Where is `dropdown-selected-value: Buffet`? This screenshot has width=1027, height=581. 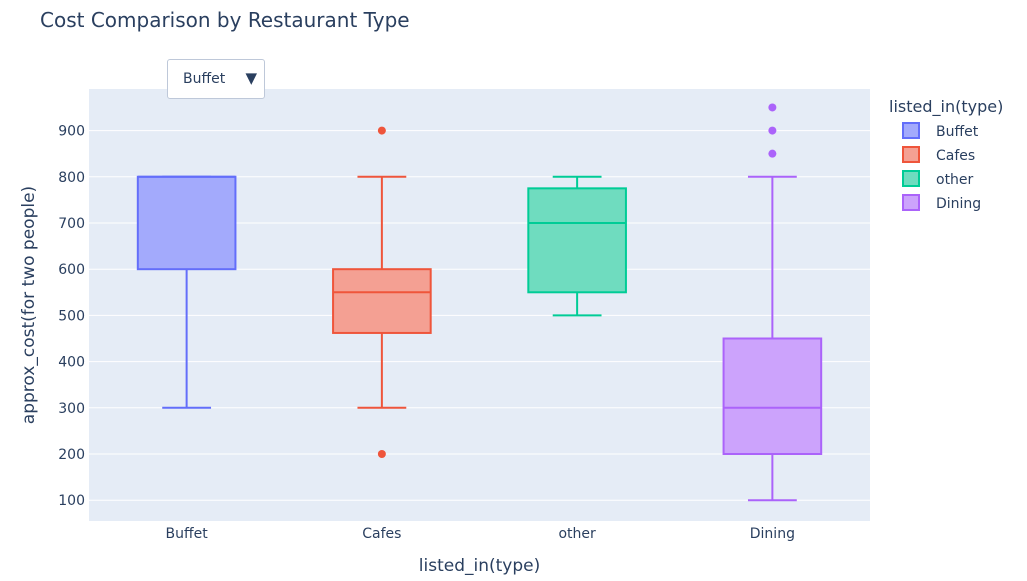 dropdown-selected-value: Buffet is located at coordinates (204, 79).